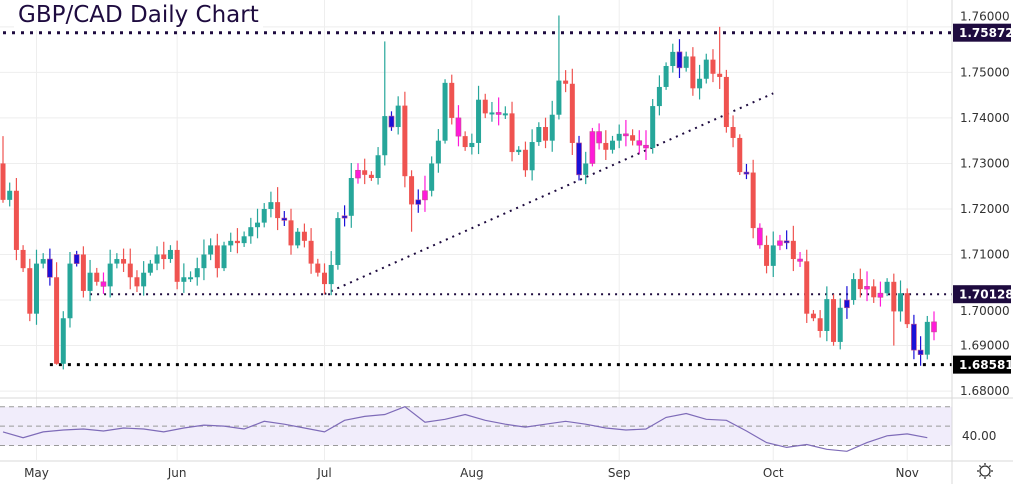 This screenshot has height=484, width=1013. I want to click on settings-gear-icon, so click(985, 471).